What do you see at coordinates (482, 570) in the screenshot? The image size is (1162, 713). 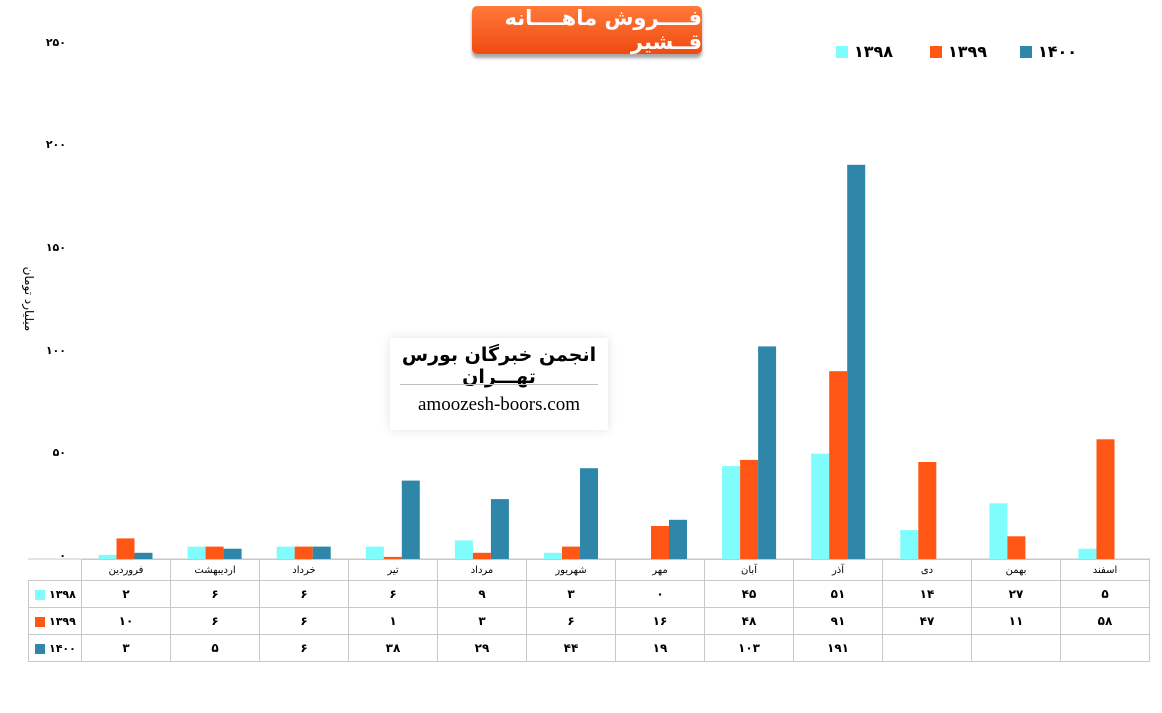 I see `table-header-cell: مرداد` at bounding box center [482, 570].